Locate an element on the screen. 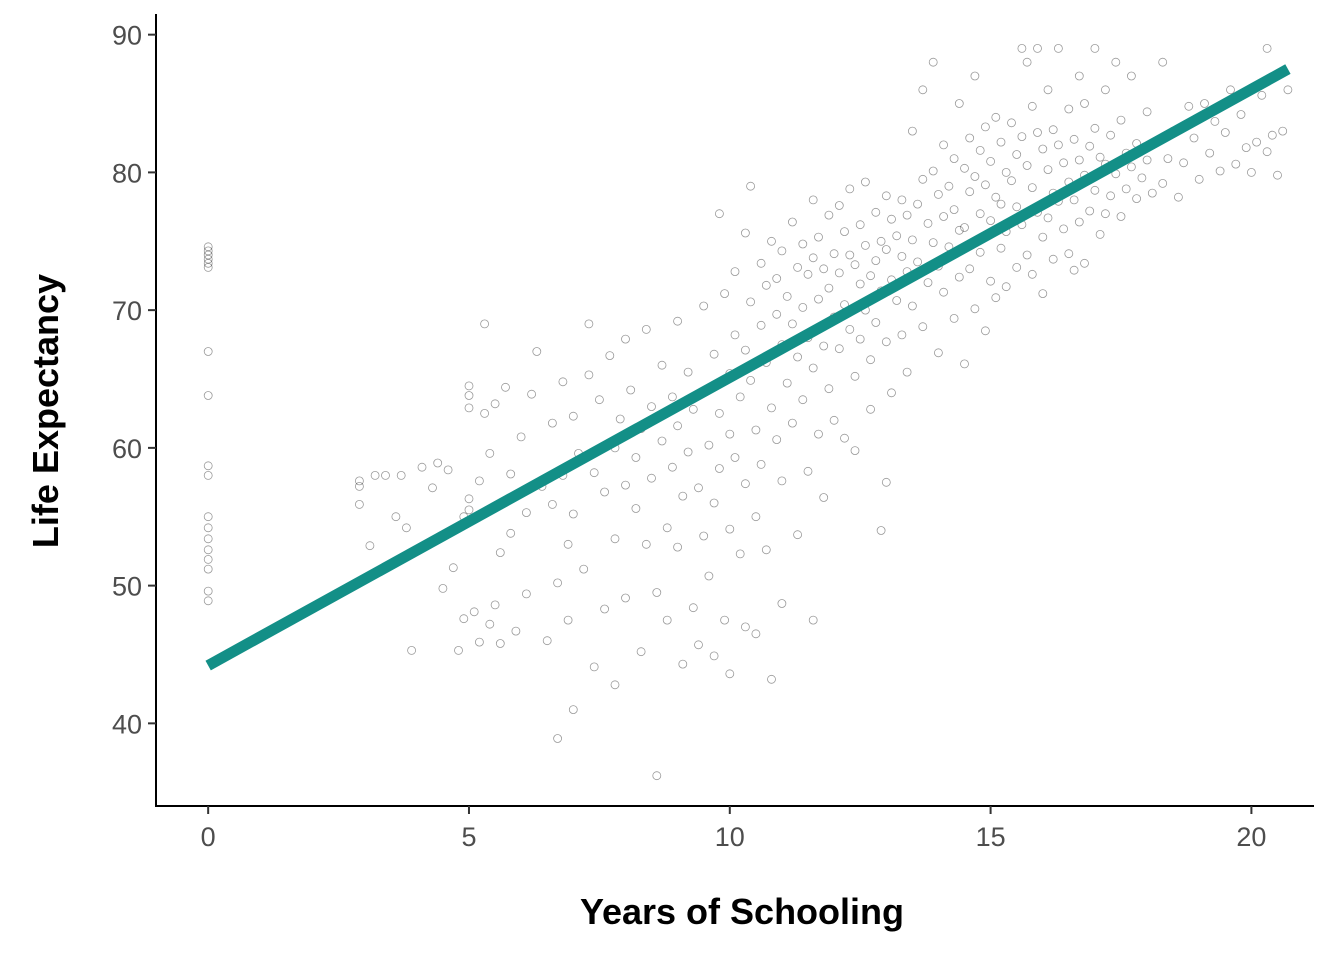 Image resolution: width=1344 pixels, height=960 pixels. y-tick-label: 60 is located at coordinates (127, 449).